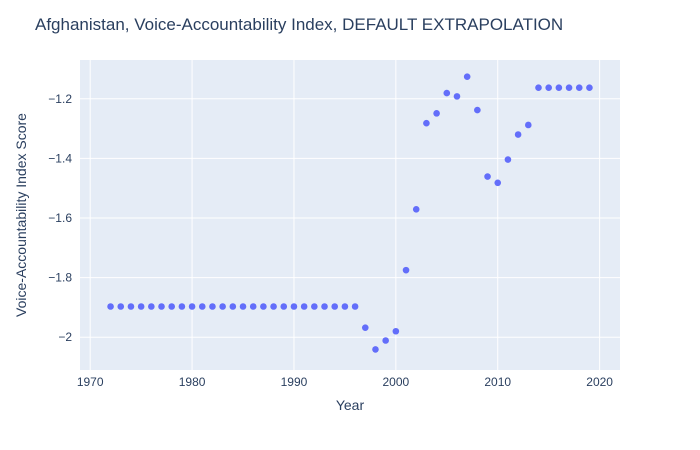 The height and width of the screenshot is (450, 700). Describe the element at coordinates (345, 382) in the screenshot. I see `x-axis-ticks: 1970 1980 1990 2000 2010 2020` at that location.